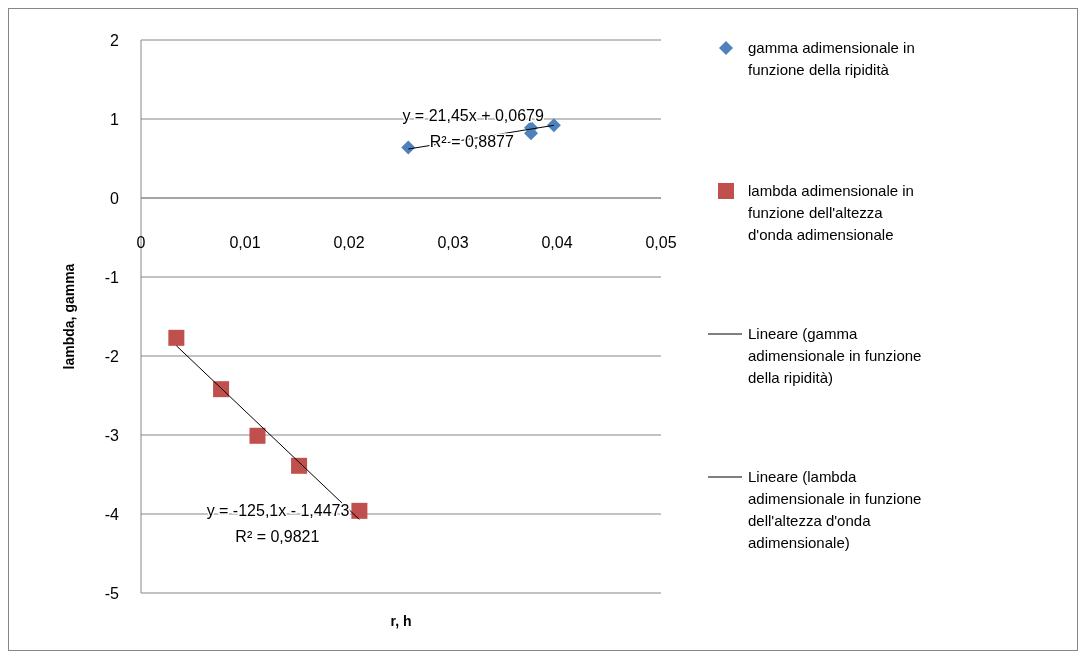 Image resolution: width=1086 pixels, height=659 pixels. I want to click on legend-label: Lineare (gamma adimensionale in funzione della ripidità), so click(835, 355).